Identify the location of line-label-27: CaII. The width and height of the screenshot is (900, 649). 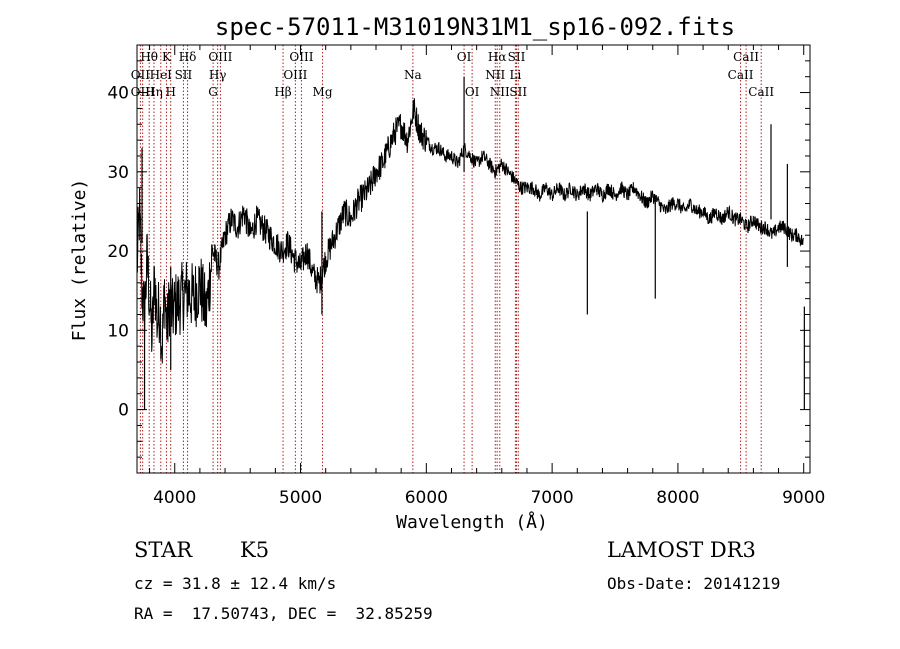
(761, 92).